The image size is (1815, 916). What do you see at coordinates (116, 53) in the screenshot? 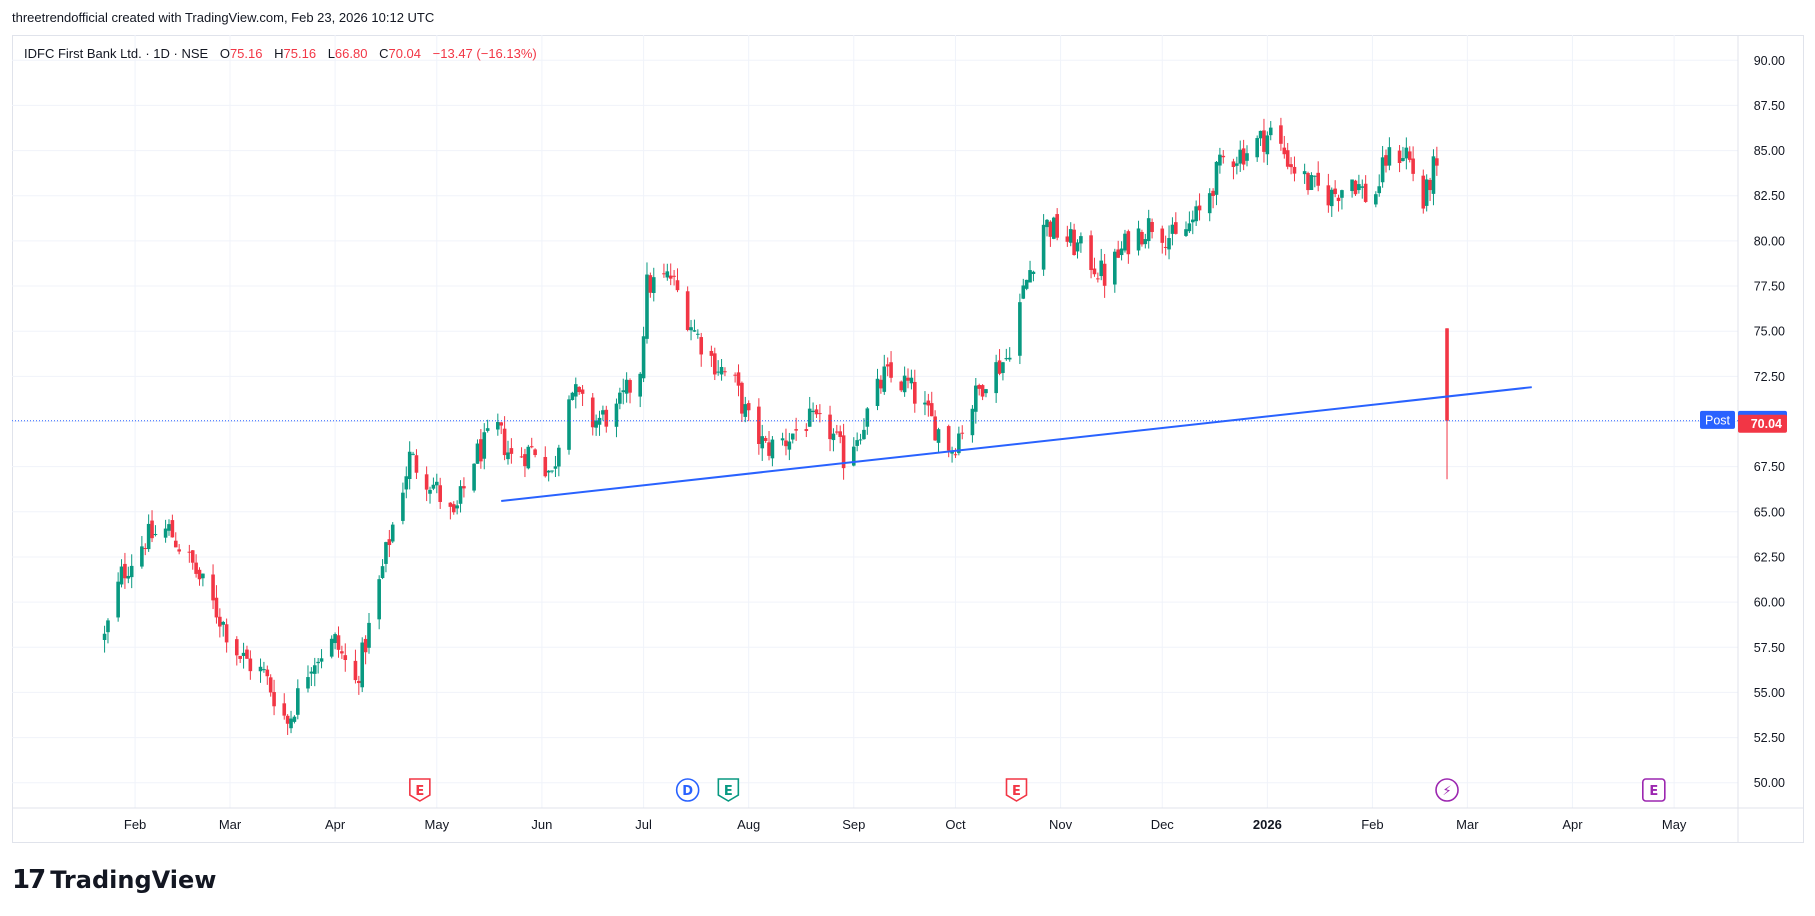
I see `symbol-name: IDFC First Bank Ltd. · 1D · NSE` at bounding box center [116, 53].